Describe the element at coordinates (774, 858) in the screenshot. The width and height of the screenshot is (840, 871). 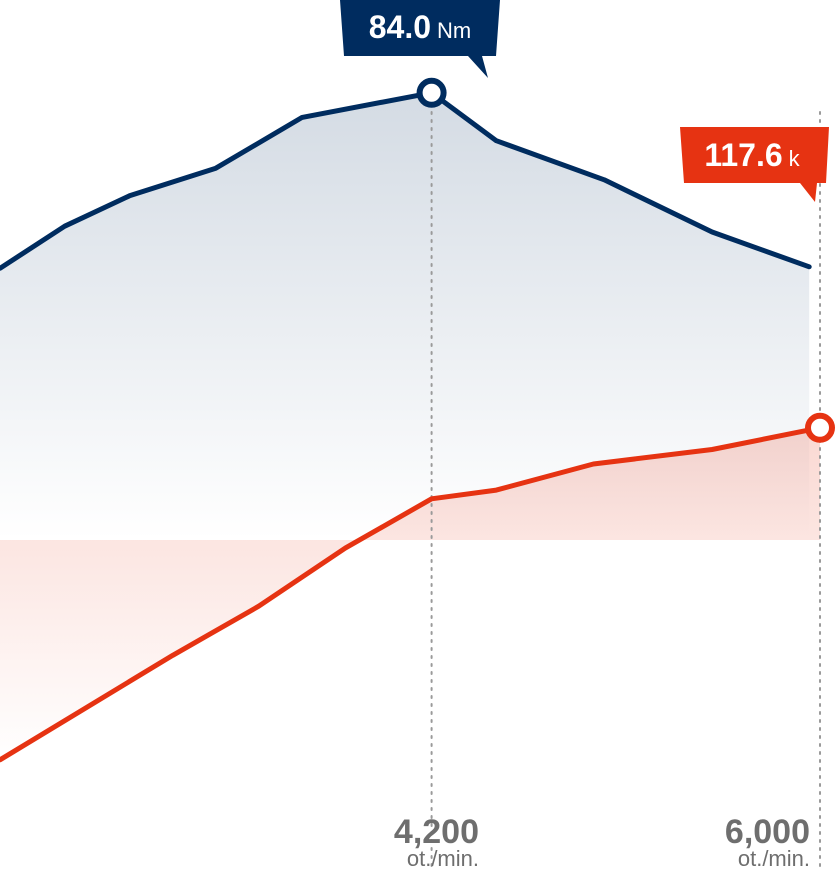
I see `tick-unit-6000: ot./min.` at that location.